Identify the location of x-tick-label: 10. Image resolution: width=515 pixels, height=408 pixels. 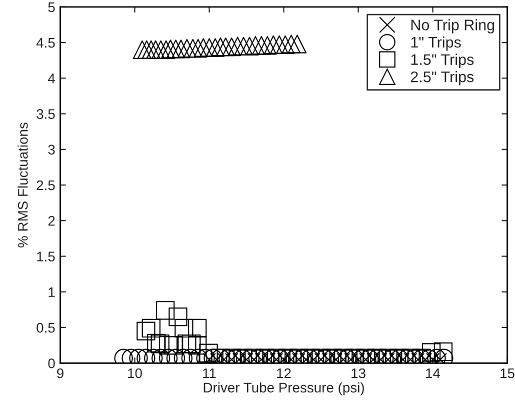
(135, 373).